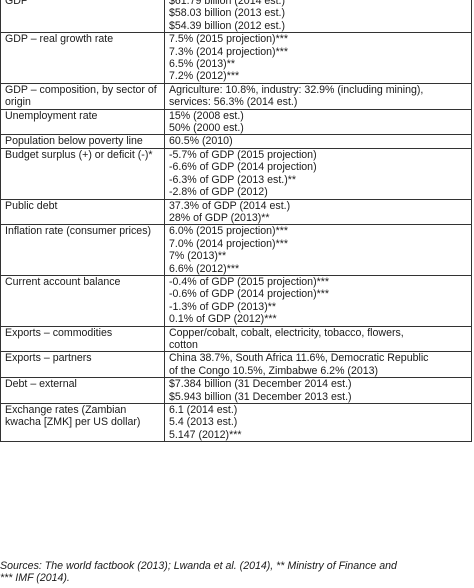 The width and height of the screenshot is (474, 588). Describe the element at coordinates (243, 154) in the screenshot. I see `indicator-value: -5.7% of GDP (2015 projection)` at that location.